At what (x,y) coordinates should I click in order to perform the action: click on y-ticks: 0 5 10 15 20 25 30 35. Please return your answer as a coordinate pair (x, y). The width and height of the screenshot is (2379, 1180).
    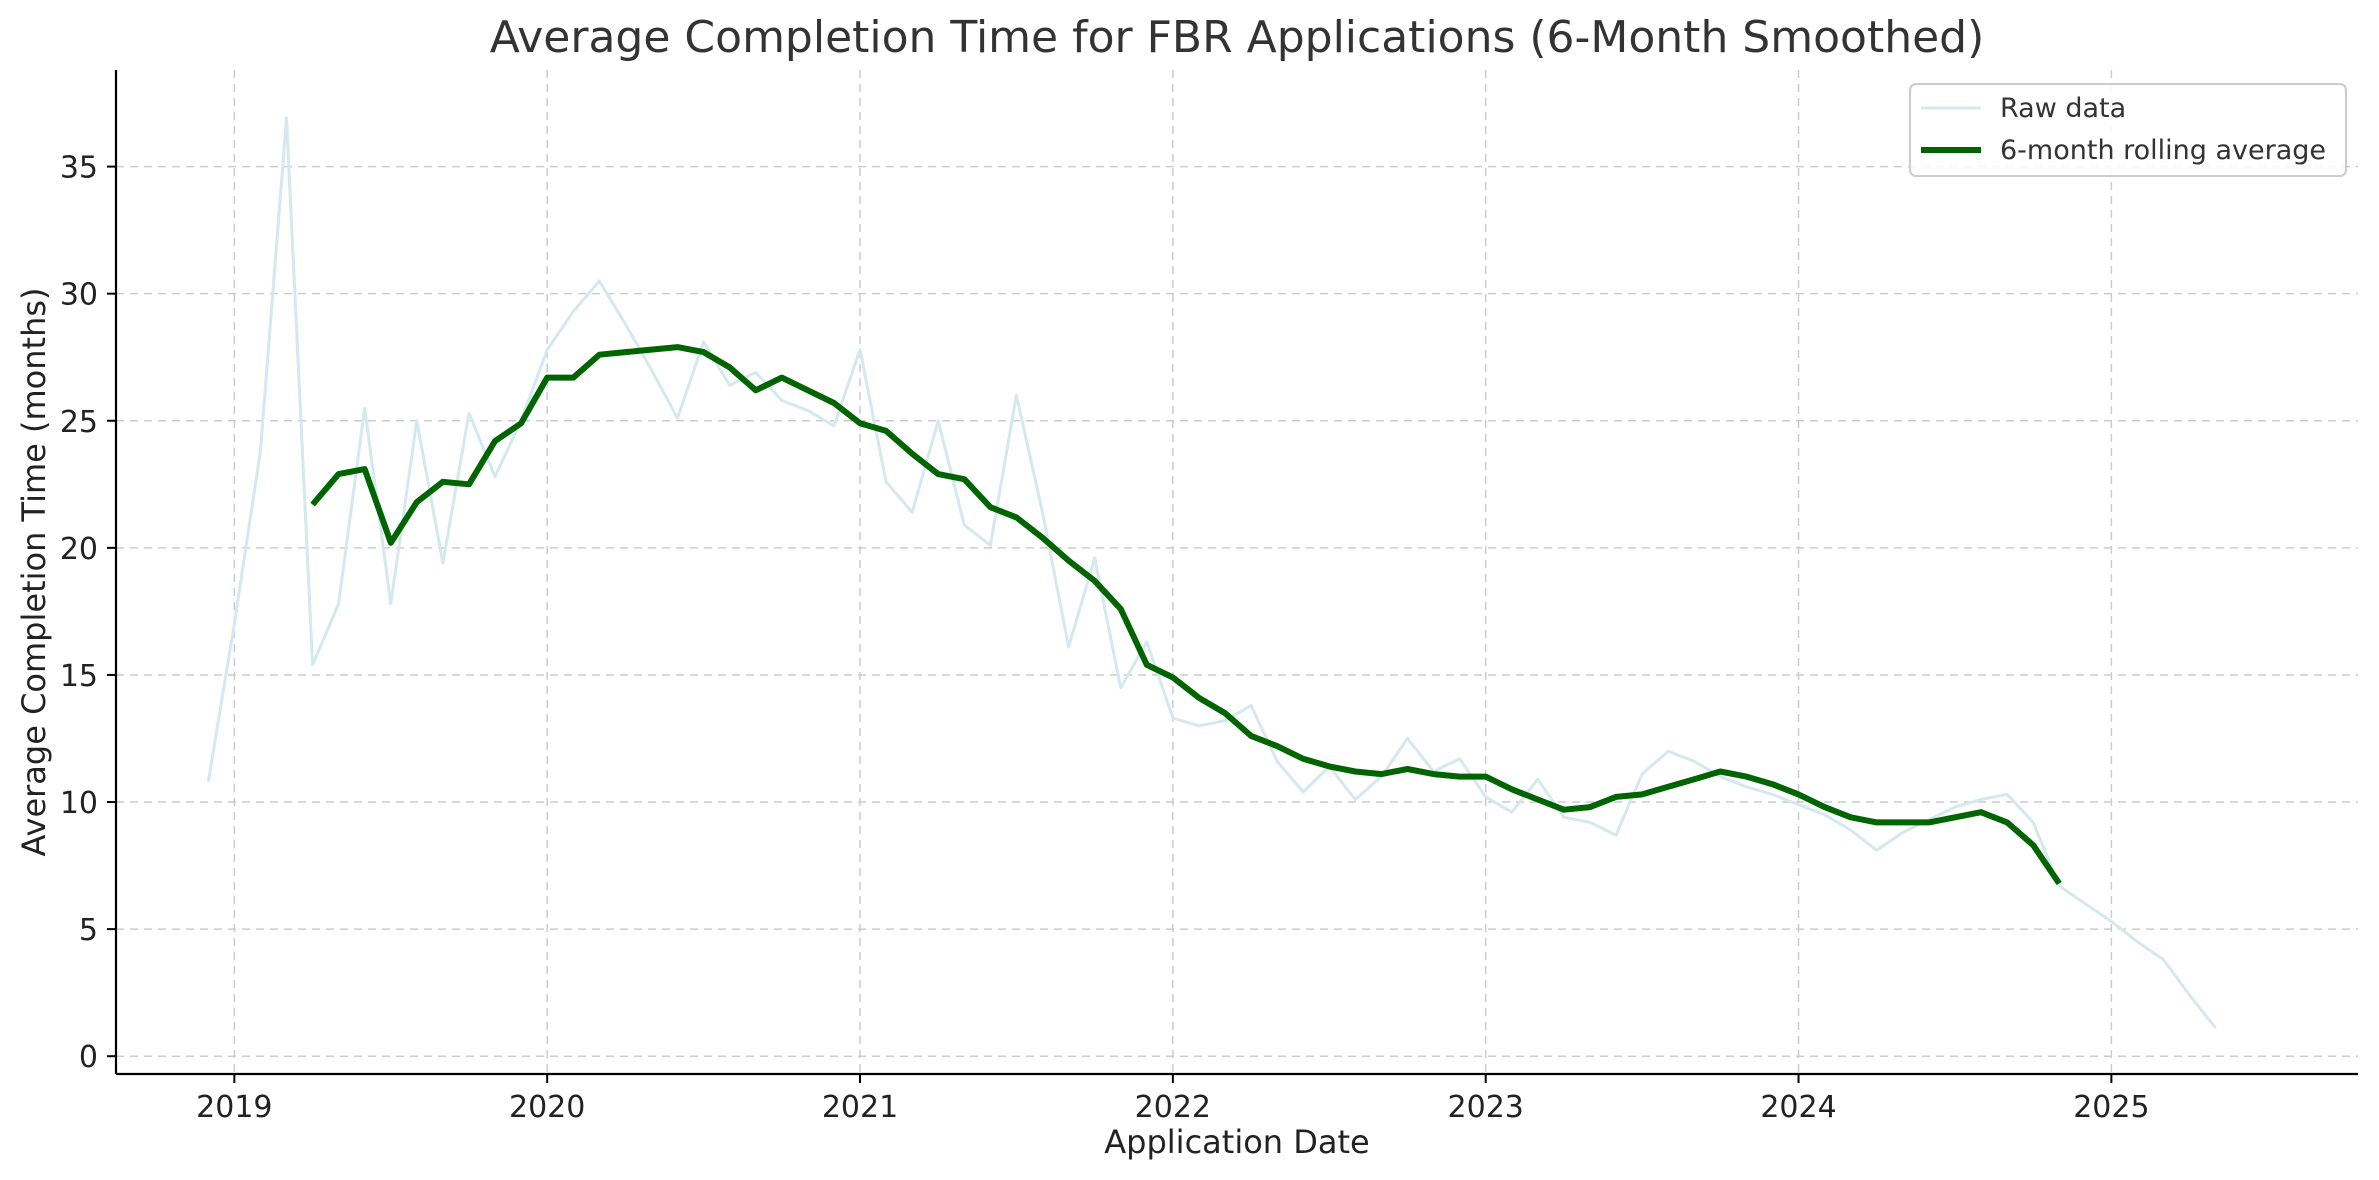
    Looking at the image, I should click on (88, 613).